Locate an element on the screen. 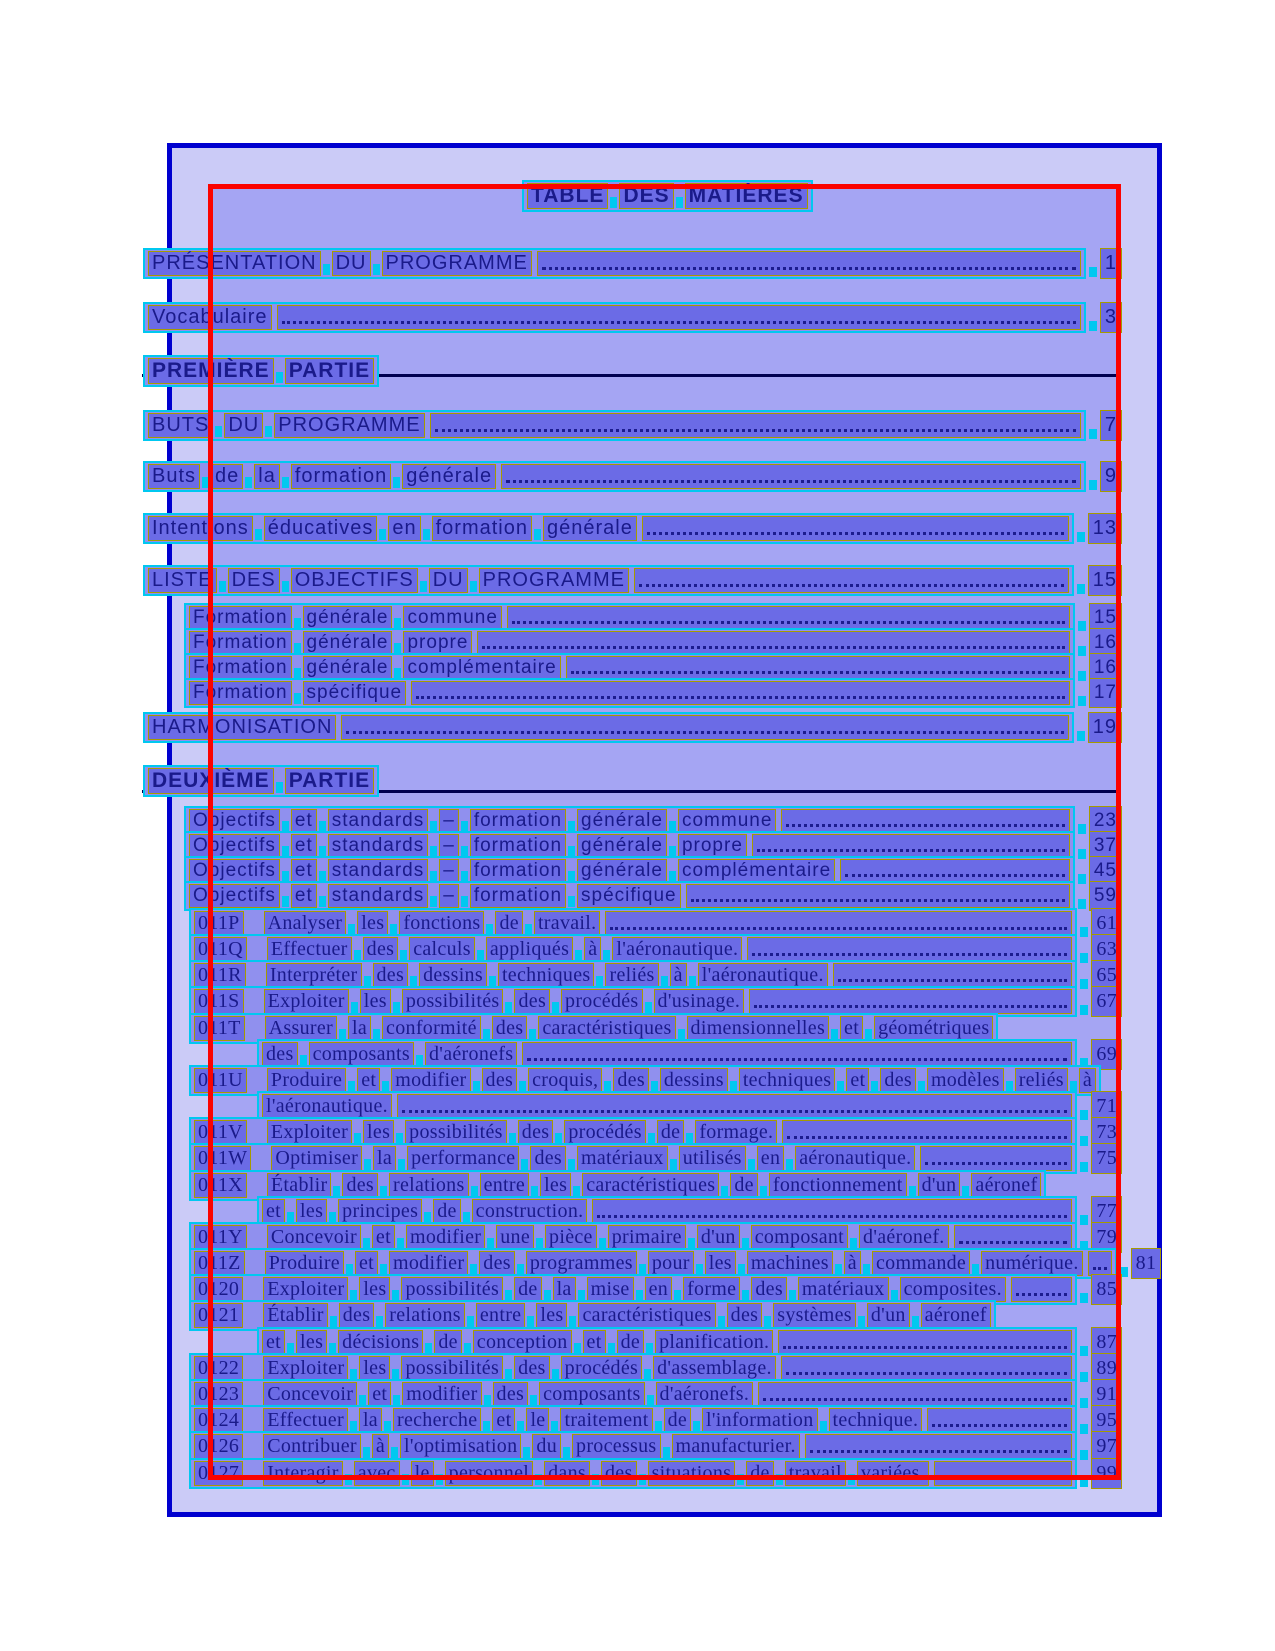 The width and height of the screenshot is (1275, 1651). ocr-word-box: Concevoir is located at coordinates (313, 1237).